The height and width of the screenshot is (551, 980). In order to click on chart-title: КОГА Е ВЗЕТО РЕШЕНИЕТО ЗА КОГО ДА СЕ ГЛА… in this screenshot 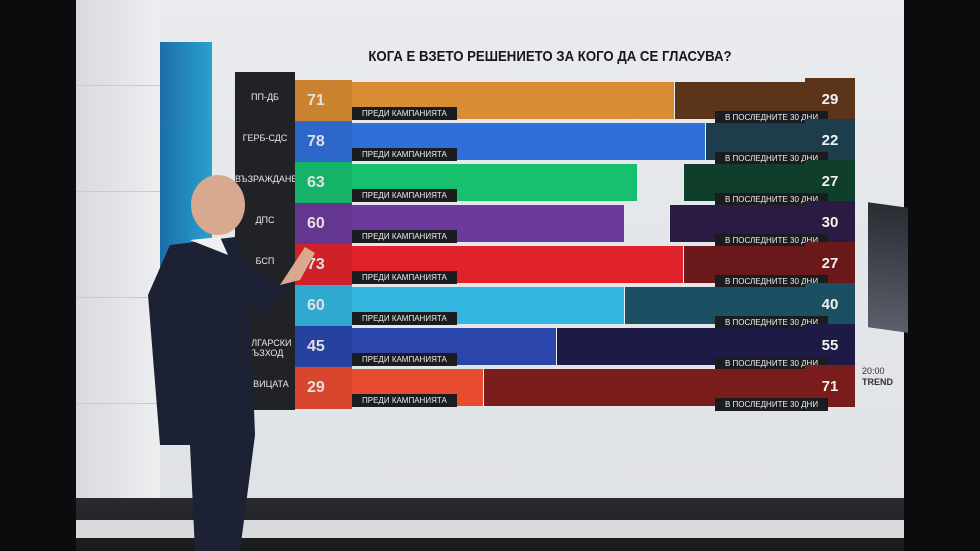, I will do `click(550, 56)`.